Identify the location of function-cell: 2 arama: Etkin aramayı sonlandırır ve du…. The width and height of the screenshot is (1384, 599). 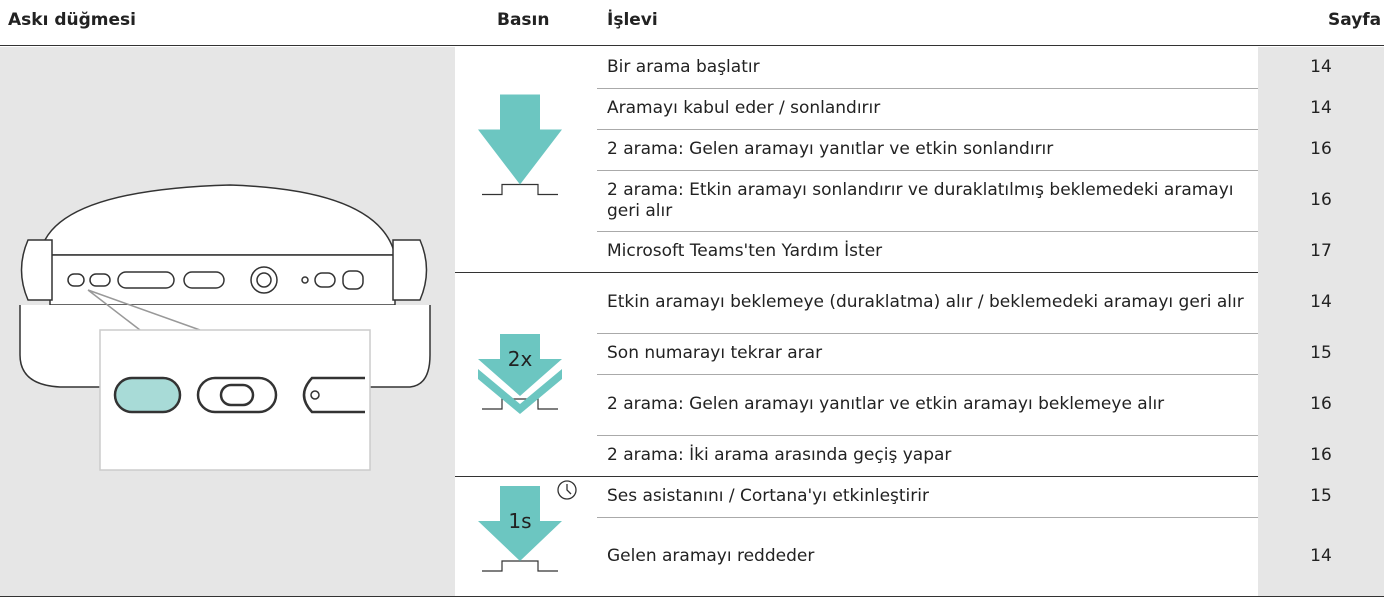
(920, 200).